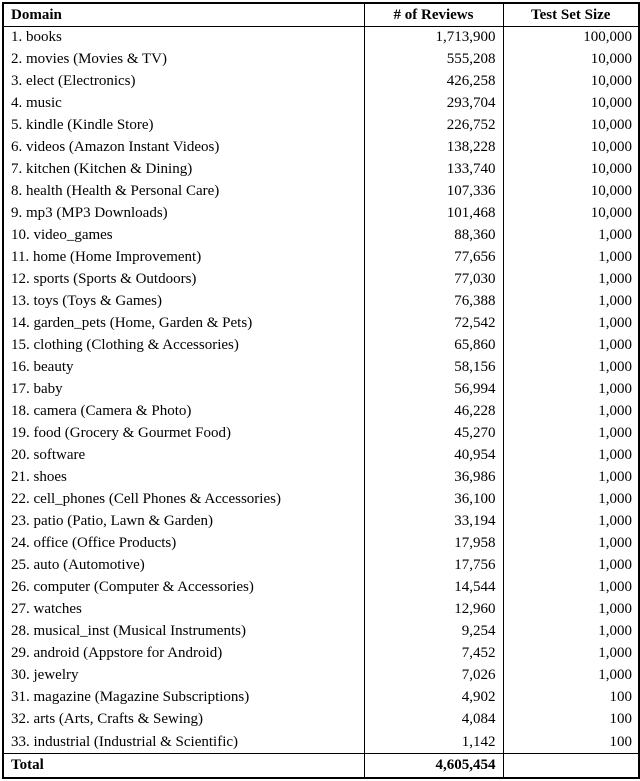 The width and height of the screenshot is (640, 781). Describe the element at coordinates (183, 521) in the screenshot. I see `domain-cell: 23. patio (Patio, Lawn & Garden)` at that location.